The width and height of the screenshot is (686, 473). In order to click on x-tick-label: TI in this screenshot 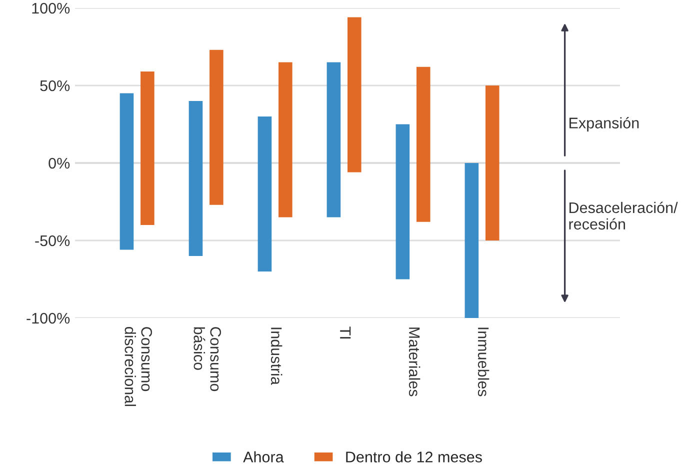, I will do `click(345, 332)`.